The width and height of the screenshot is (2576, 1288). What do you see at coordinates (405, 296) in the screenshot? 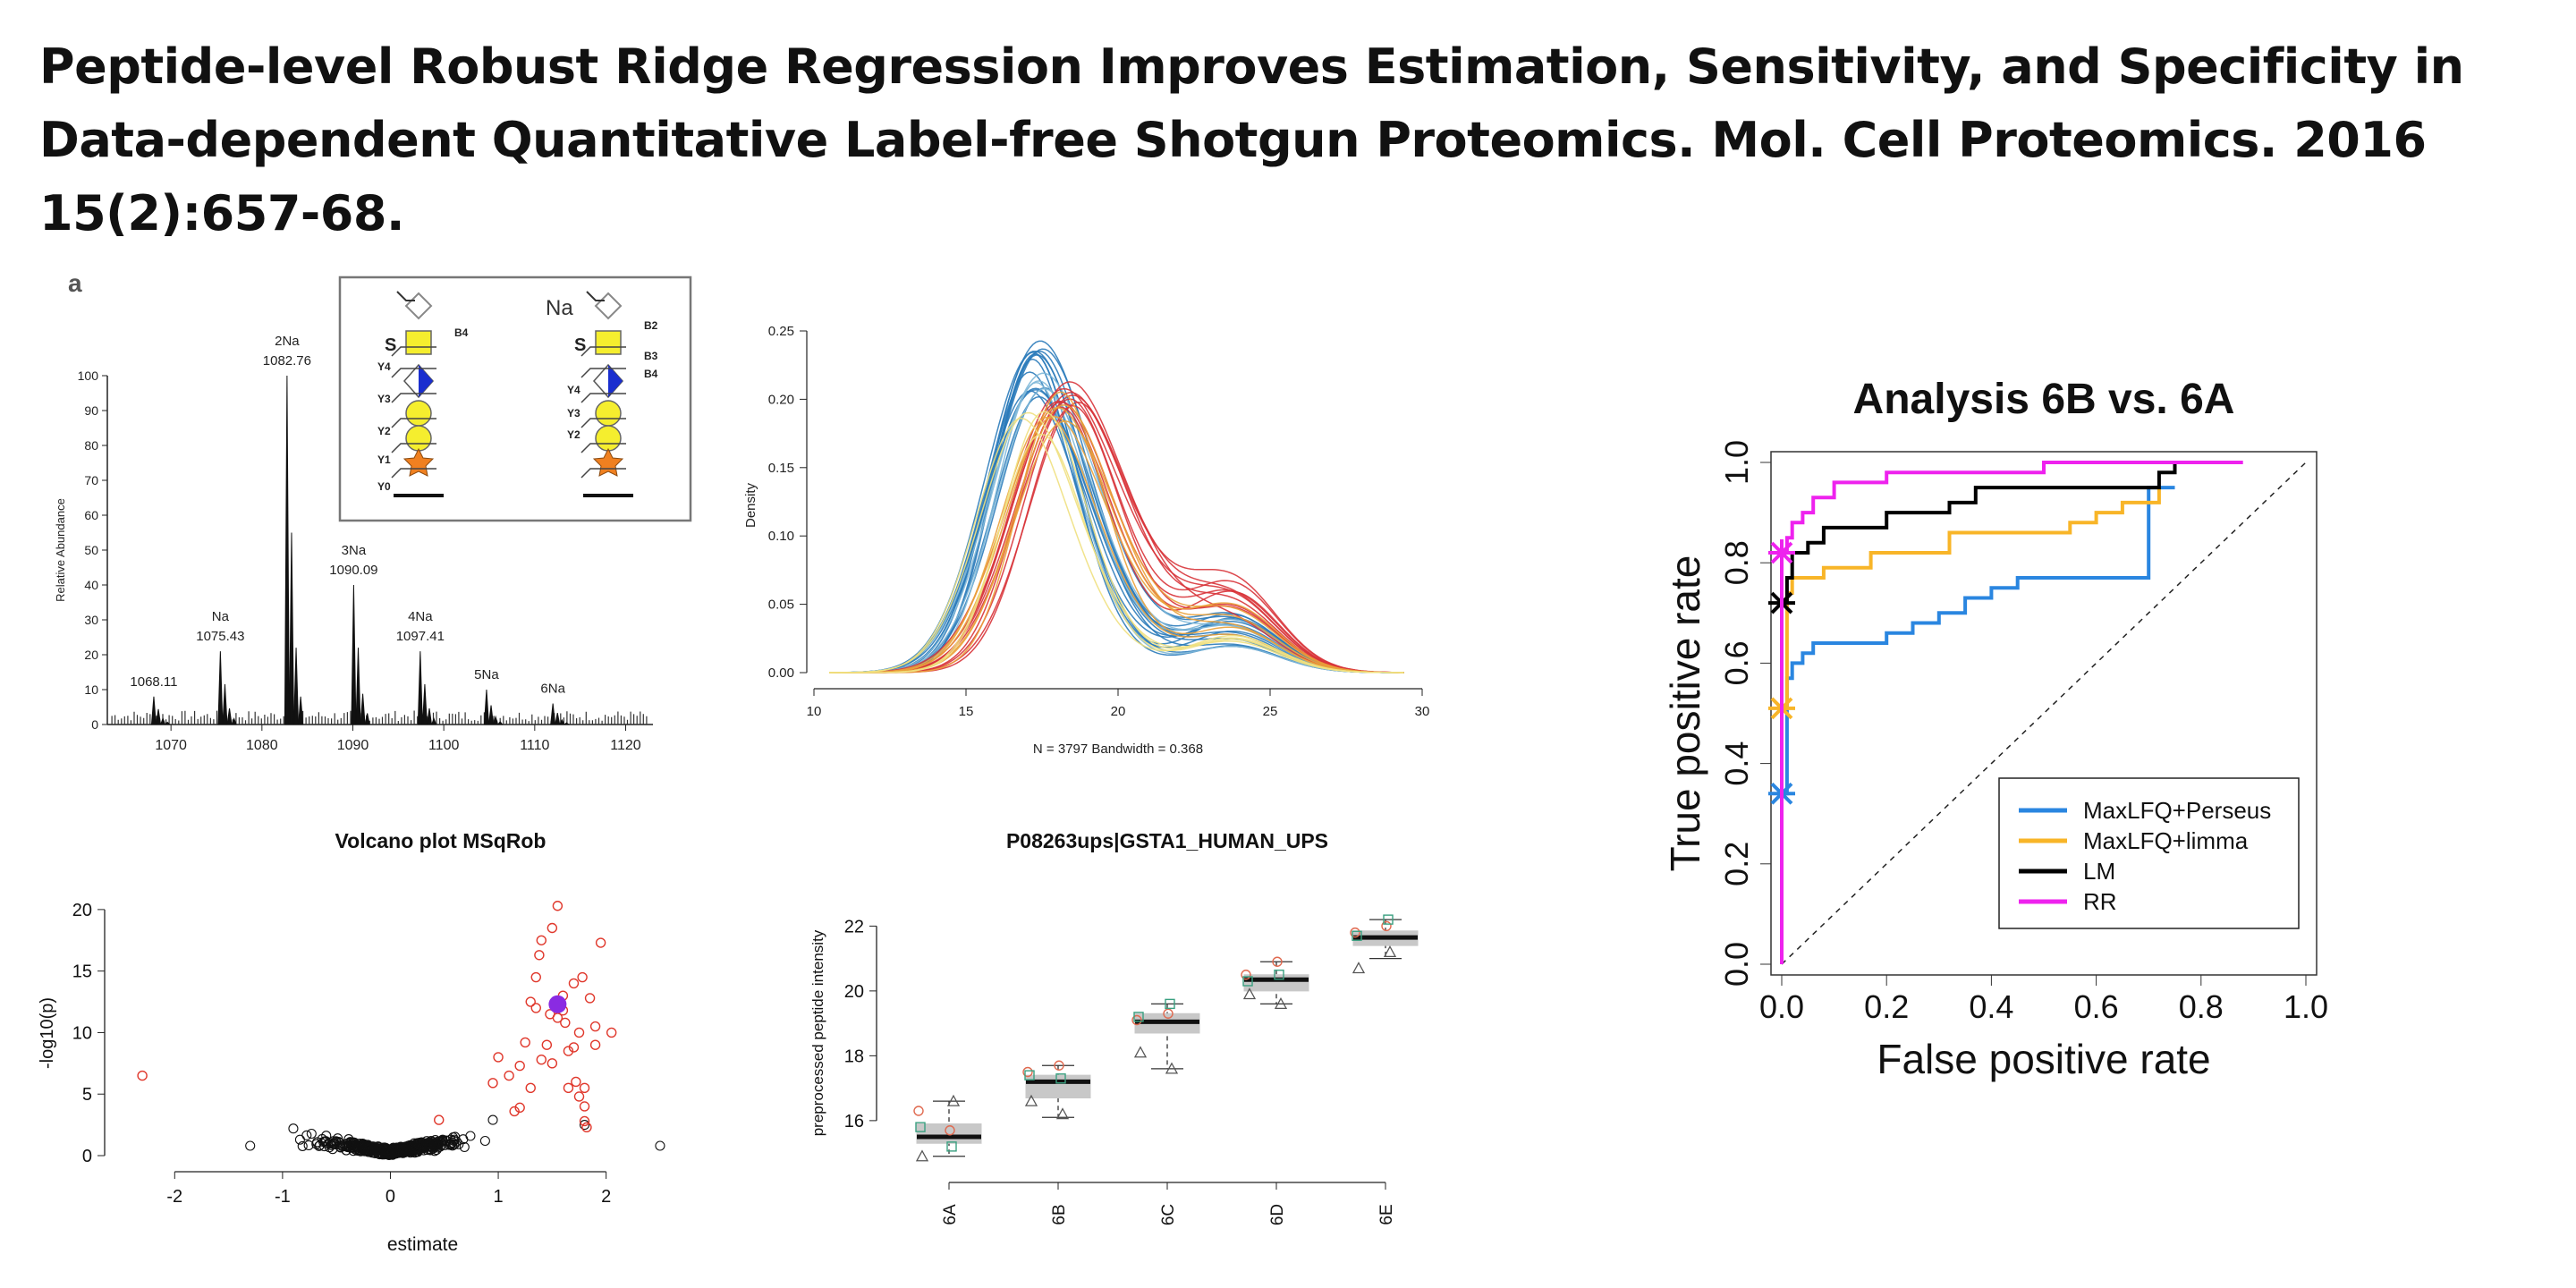
I see `glycan-bond` at bounding box center [405, 296].